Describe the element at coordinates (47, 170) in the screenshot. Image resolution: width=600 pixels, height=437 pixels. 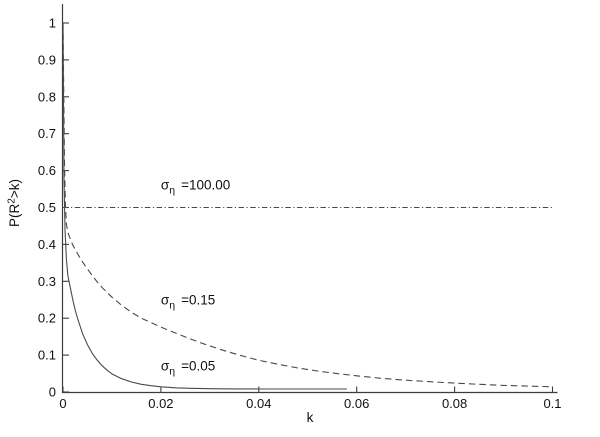
I see `y-tick-label: 0.6` at that location.